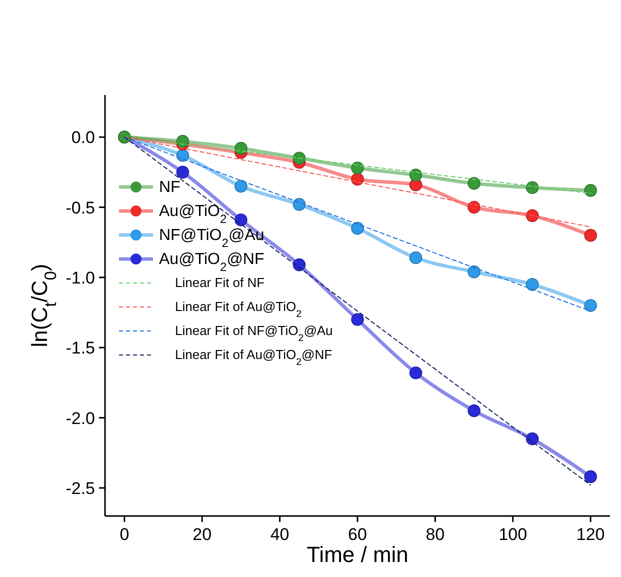 This screenshot has width=621, height=577. Describe the element at coordinates (211, 262) in the screenshot. I see `legend-label: Au@TiO$_{2}$@NF` at that location.